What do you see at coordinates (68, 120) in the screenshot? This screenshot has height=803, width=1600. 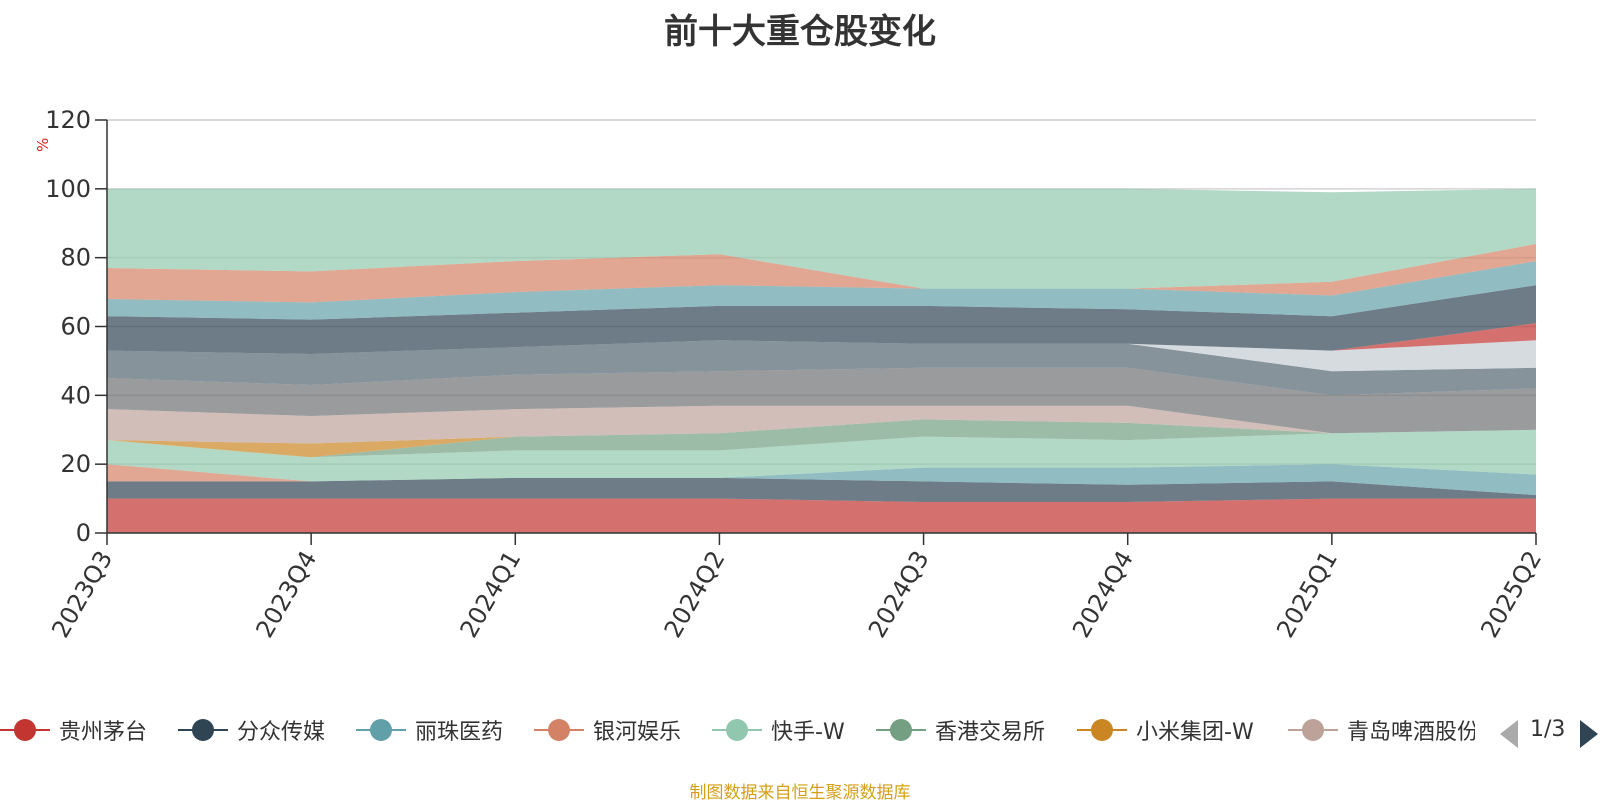 I see `y-tick-label: 120` at bounding box center [68, 120].